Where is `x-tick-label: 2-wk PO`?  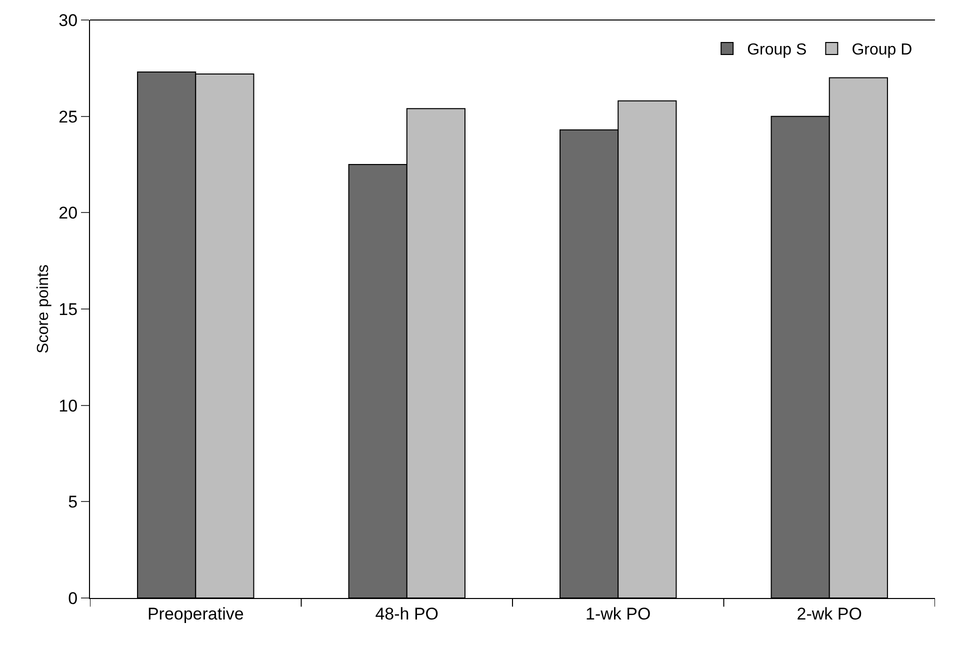
x-tick-label: 2-wk PO is located at coordinates (829, 614).